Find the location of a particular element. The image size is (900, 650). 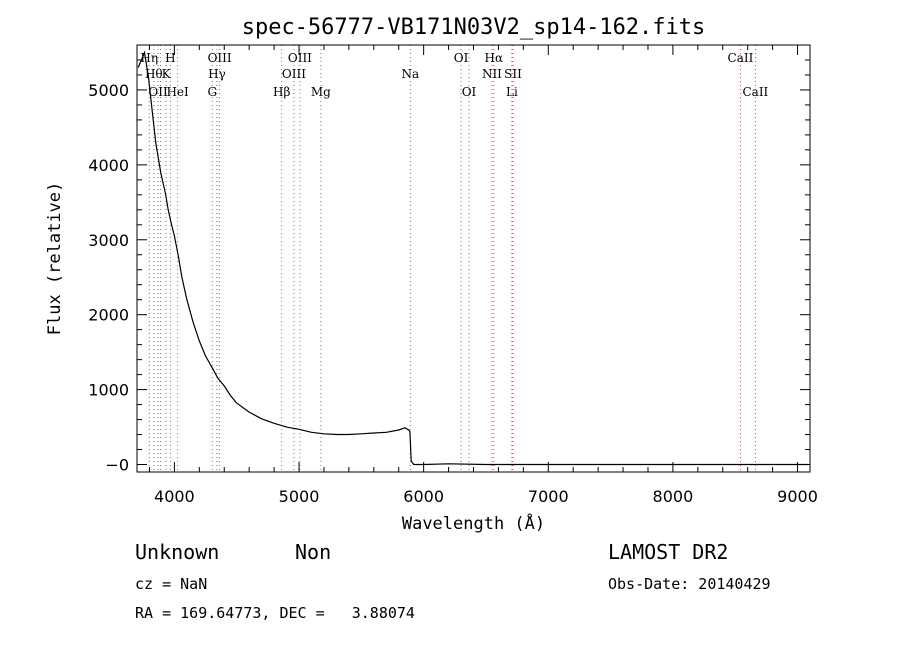

coordinates-text: RA = 169.64773, DEC = 3.88074 is located at coordinates (275, 613).